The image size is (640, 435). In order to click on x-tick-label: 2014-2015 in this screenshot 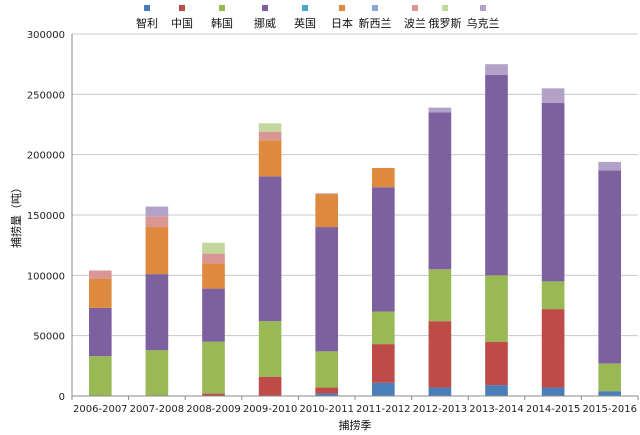, I will do `click(553, 409)`.